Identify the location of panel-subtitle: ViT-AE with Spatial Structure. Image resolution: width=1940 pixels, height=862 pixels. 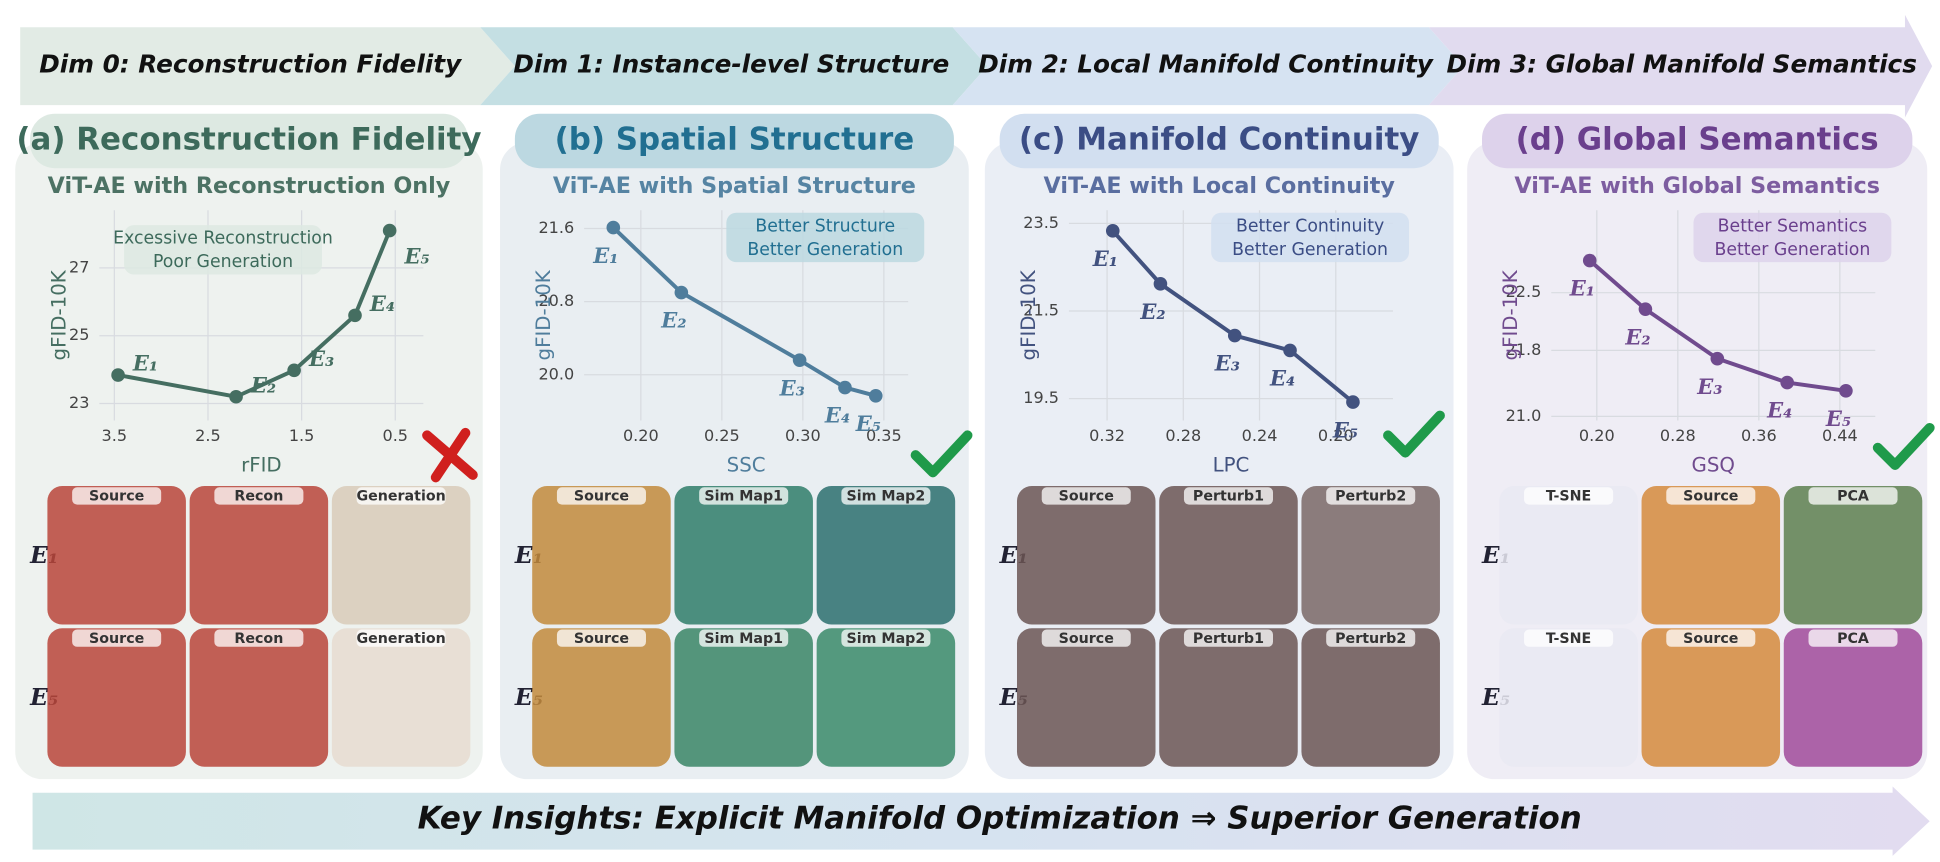
(734, 186).